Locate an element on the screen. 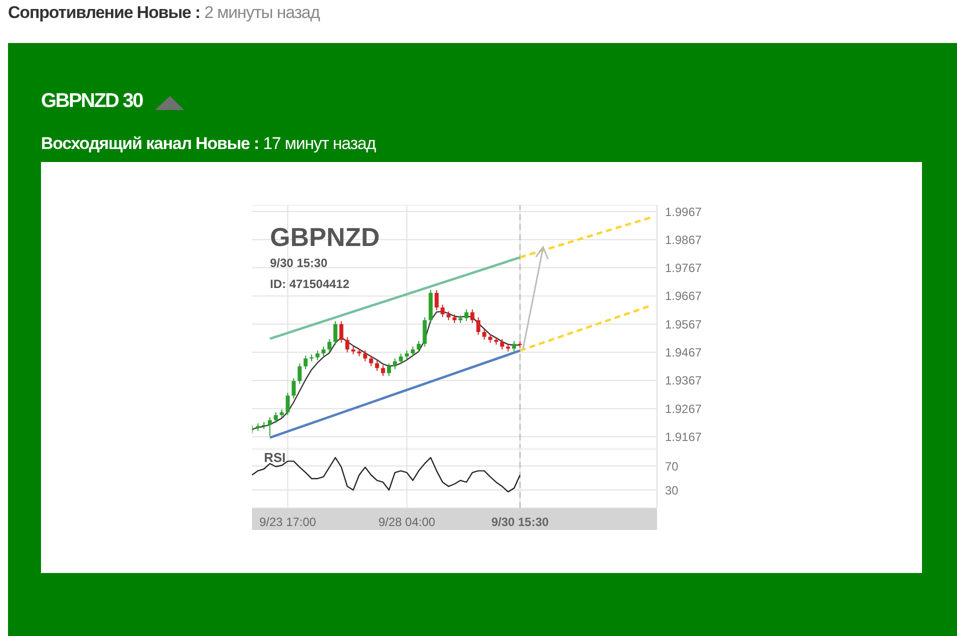  y-tick-label: 70 is located at coordinates (672, 466).